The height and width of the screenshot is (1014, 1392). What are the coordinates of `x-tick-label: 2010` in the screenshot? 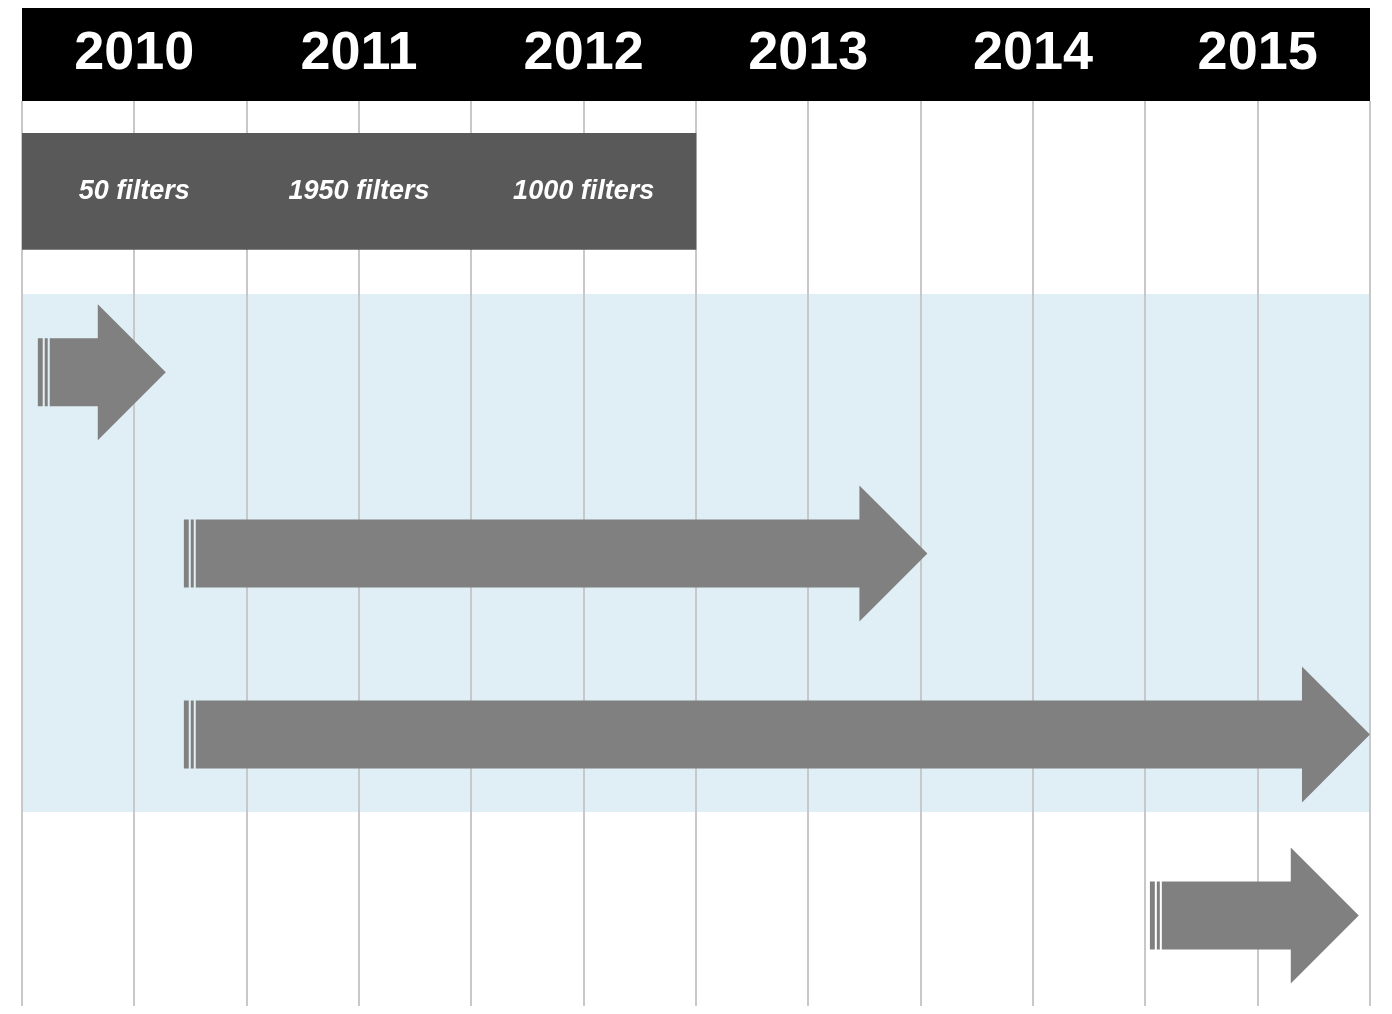 It's located at (134, 50).